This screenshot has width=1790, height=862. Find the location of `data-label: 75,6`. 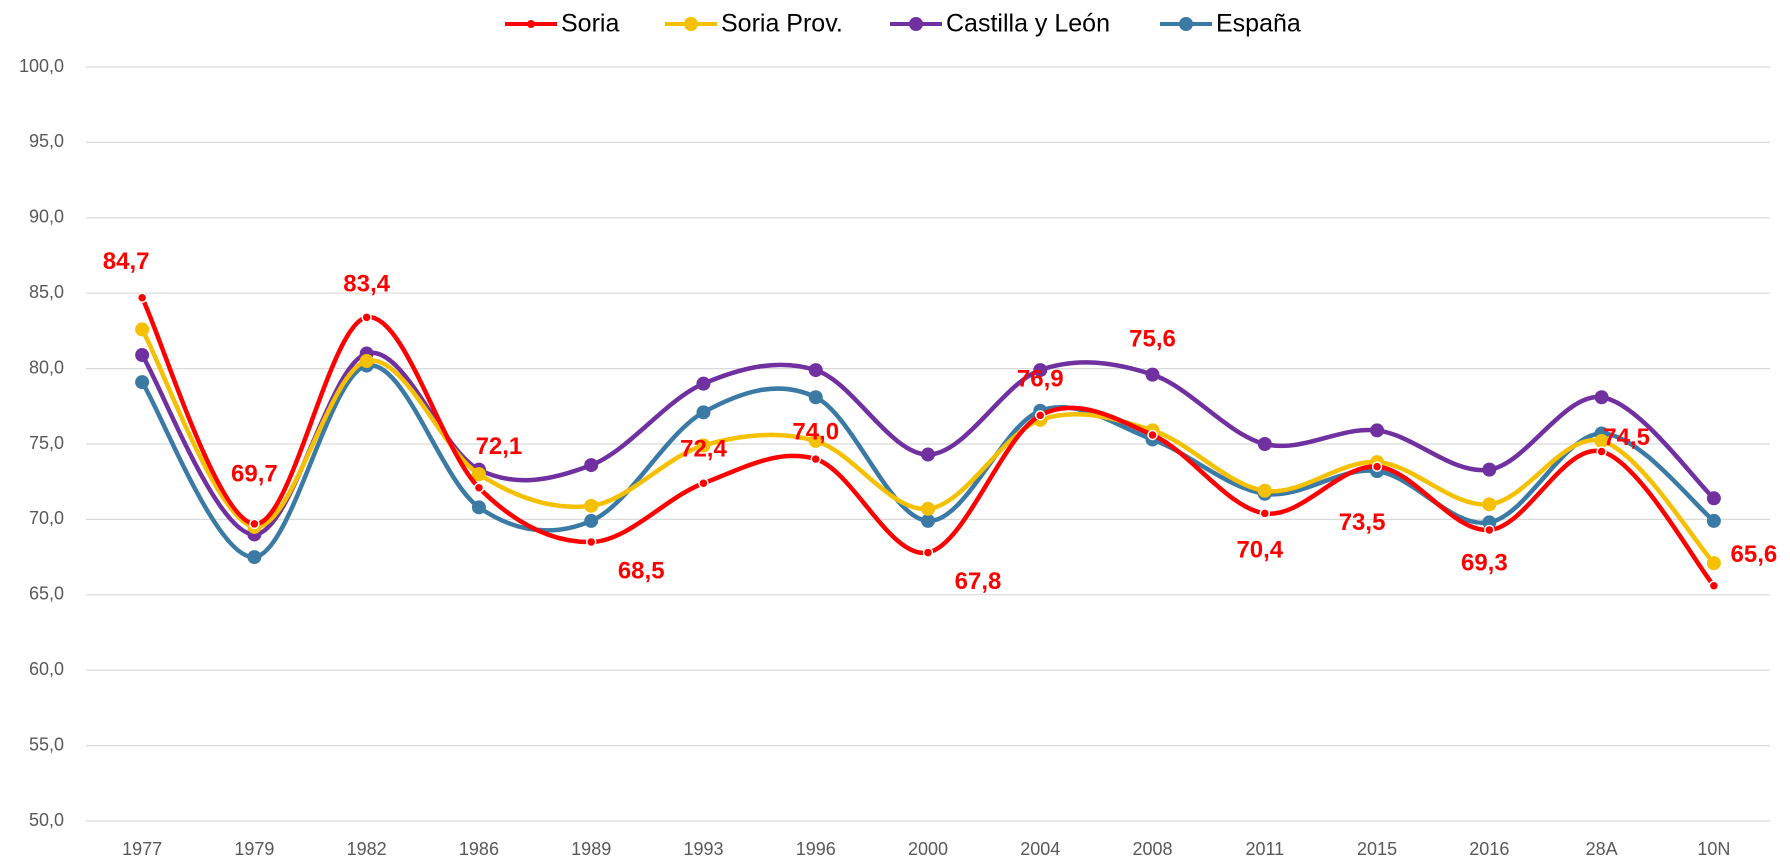

data-label: 75,6 is located at coordinates (1152, 338).